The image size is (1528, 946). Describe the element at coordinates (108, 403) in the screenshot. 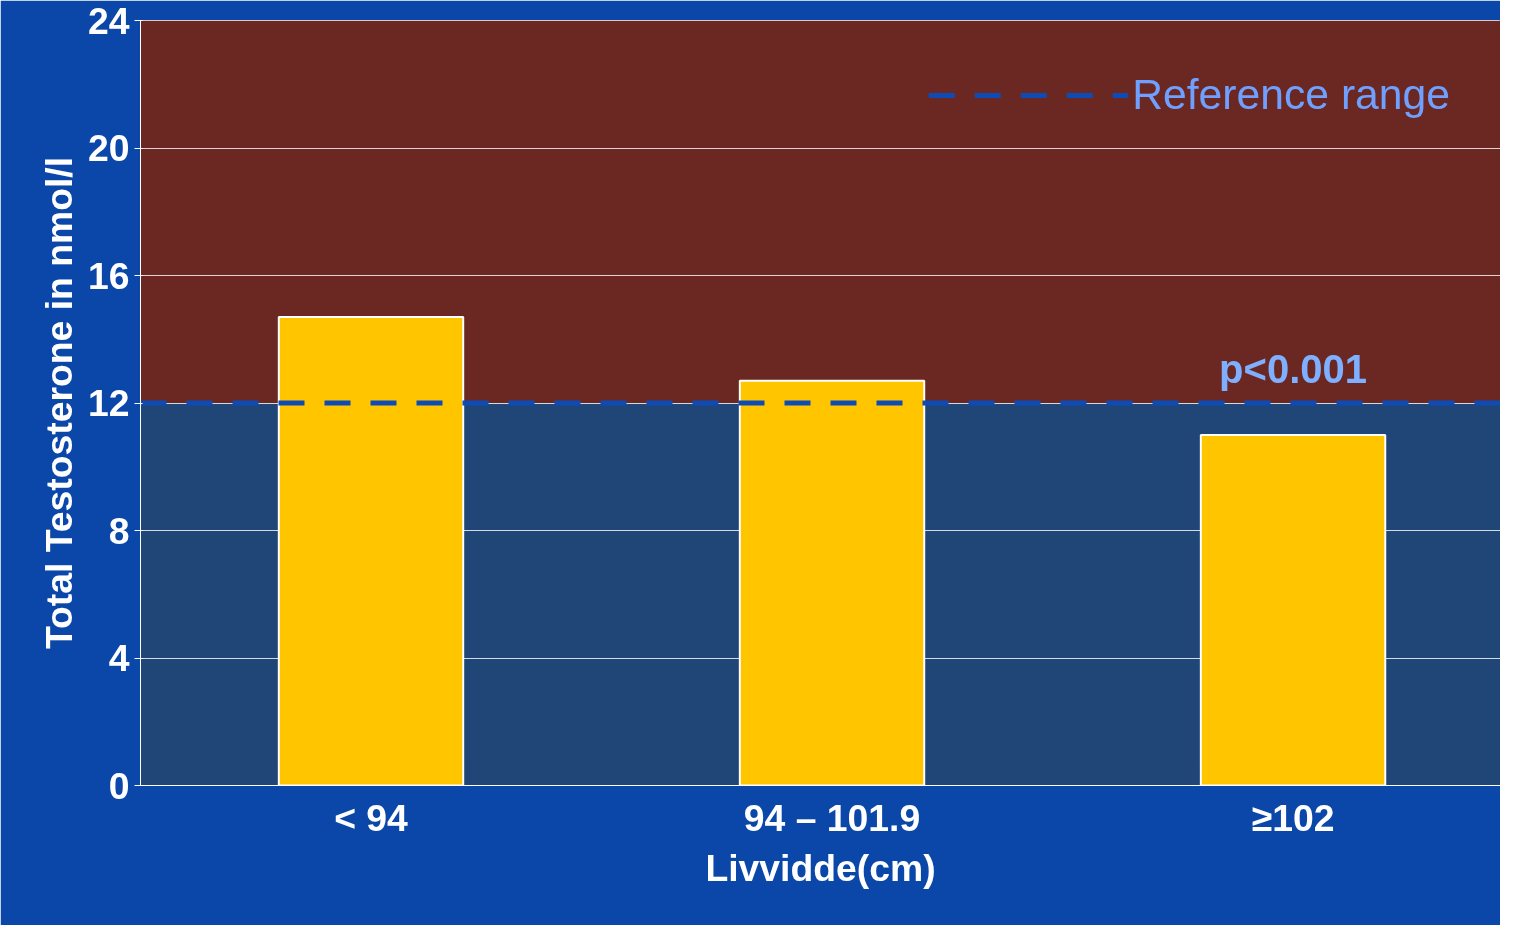

I see `y-tick-label: 12` at that location.